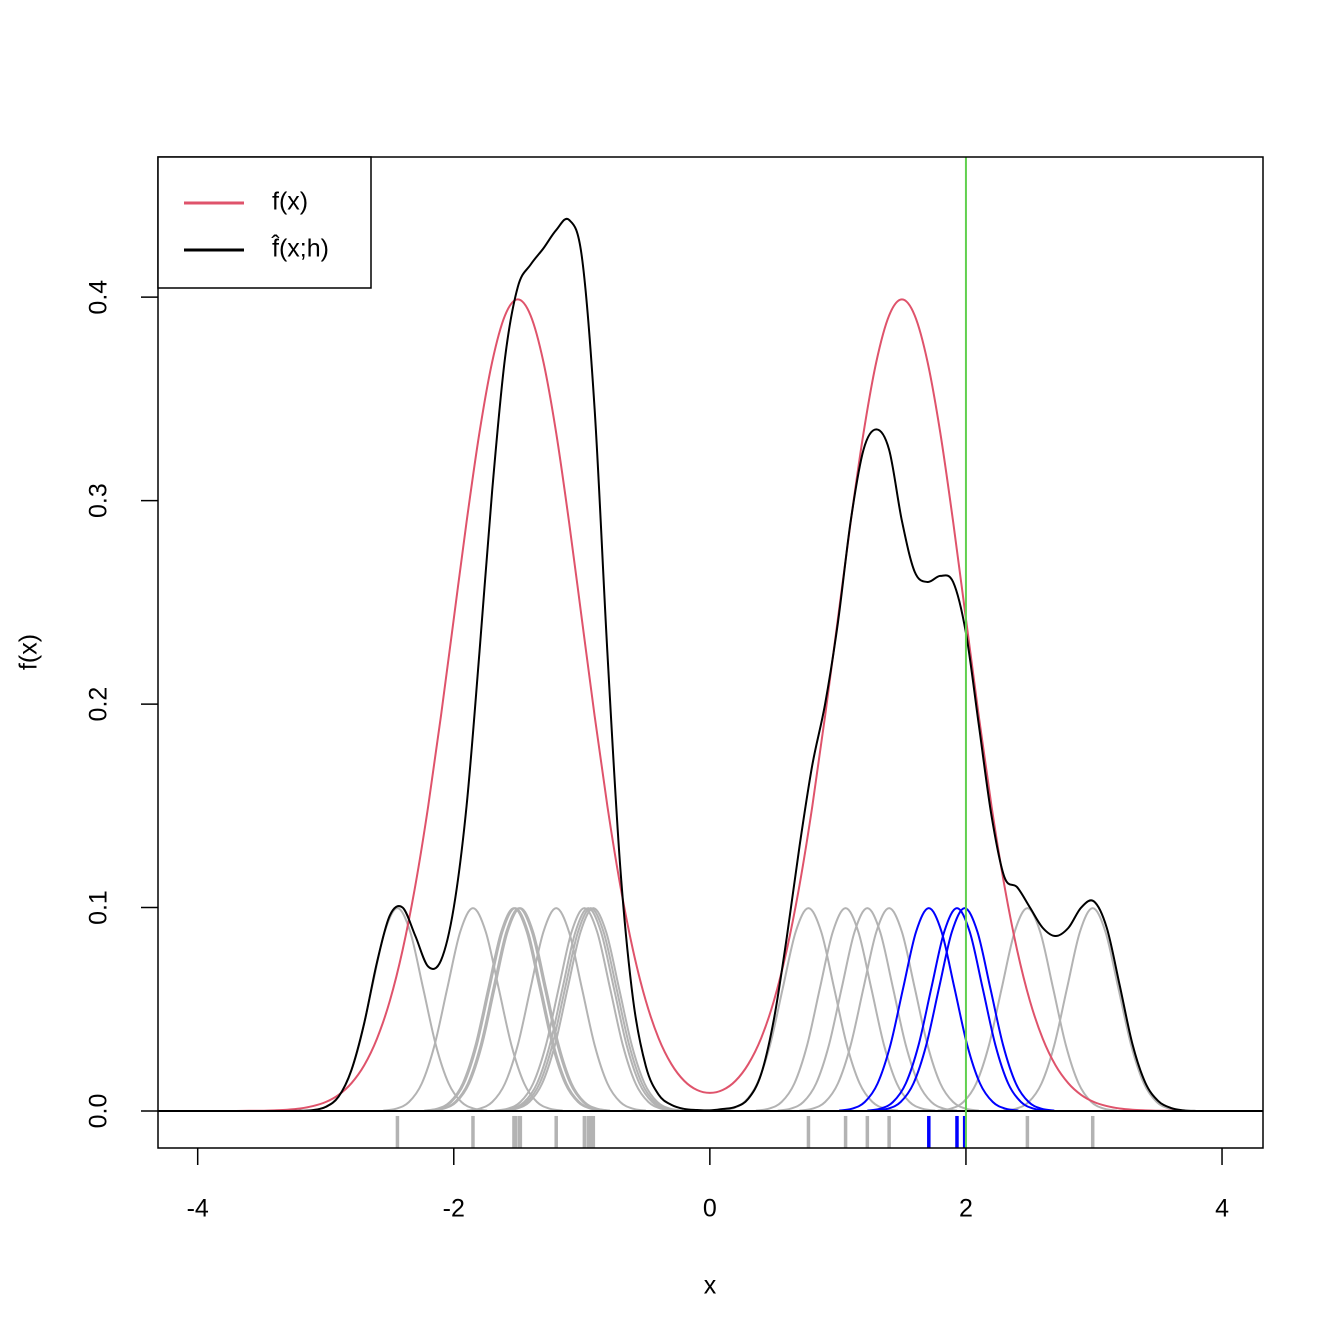 Image resolution: width=1344 pixels, height=1344 pixels. Describe the element at coordinates (29, 652) in the screenshot. I see `y-axis-label: f(x)` at that location.